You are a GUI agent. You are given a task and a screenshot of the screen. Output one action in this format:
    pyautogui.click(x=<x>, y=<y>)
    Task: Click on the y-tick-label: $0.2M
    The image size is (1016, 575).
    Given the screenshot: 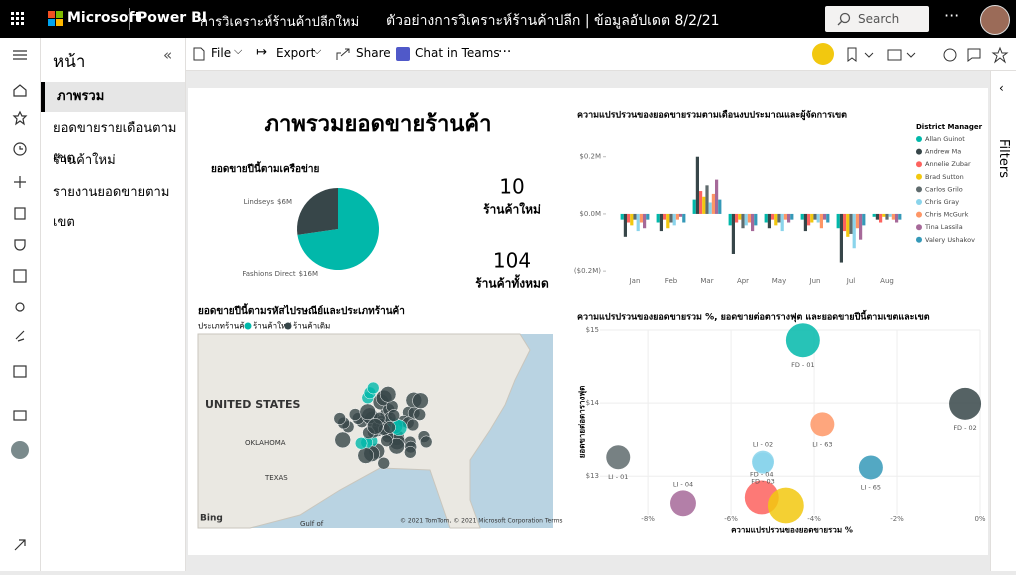 What is the action you would take?
    pyautogui.click(x=590, y=157)
    